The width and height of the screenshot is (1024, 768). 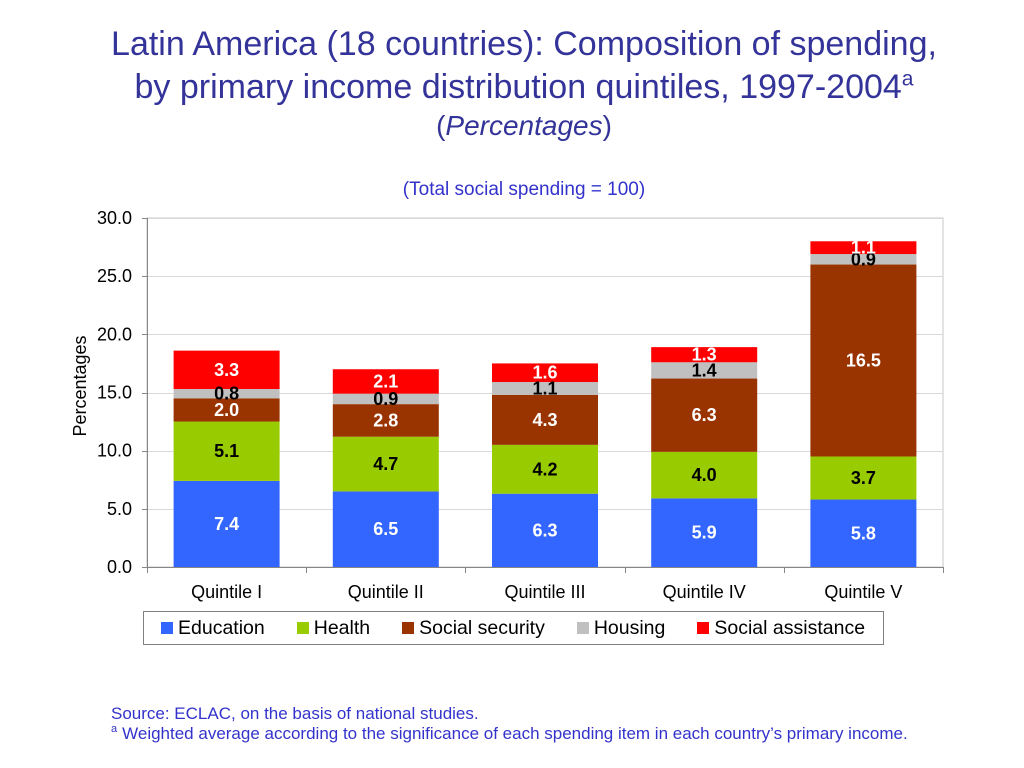 I want to click on bar-social-security-quintile-iv, so click(x=704, y=415).